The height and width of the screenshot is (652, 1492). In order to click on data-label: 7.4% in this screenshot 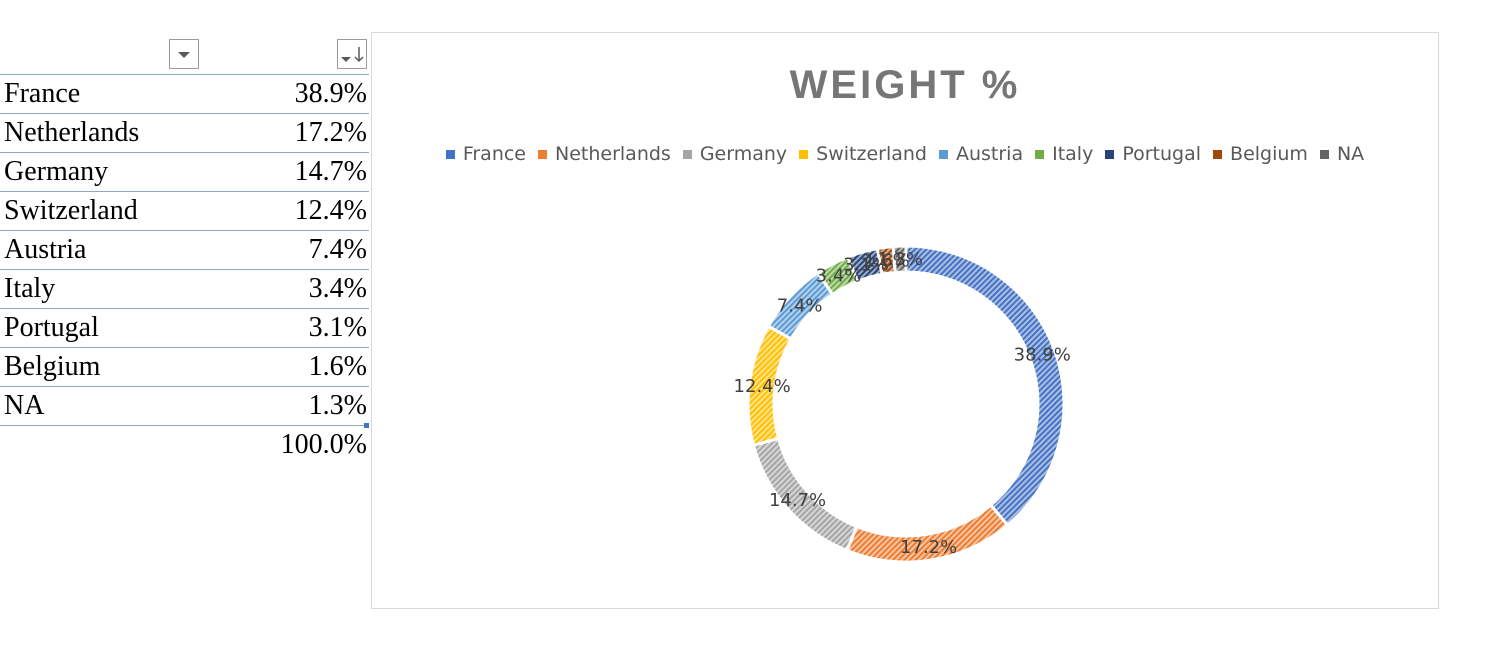, I will do `click(800, 305)`.